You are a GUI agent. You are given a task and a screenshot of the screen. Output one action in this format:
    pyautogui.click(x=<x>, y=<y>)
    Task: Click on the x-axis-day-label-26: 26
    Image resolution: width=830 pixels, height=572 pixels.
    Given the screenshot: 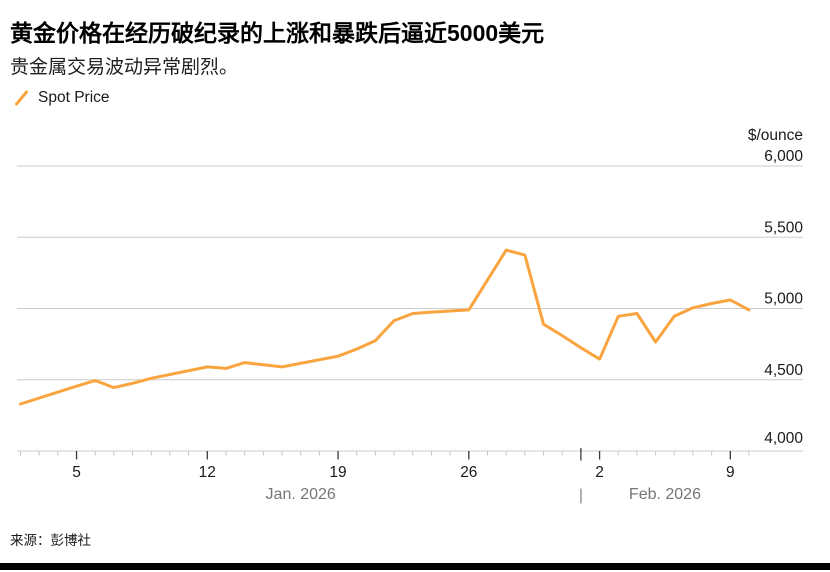 What is the action you would take?
    pyautogui.click(x=468, y=472)
    